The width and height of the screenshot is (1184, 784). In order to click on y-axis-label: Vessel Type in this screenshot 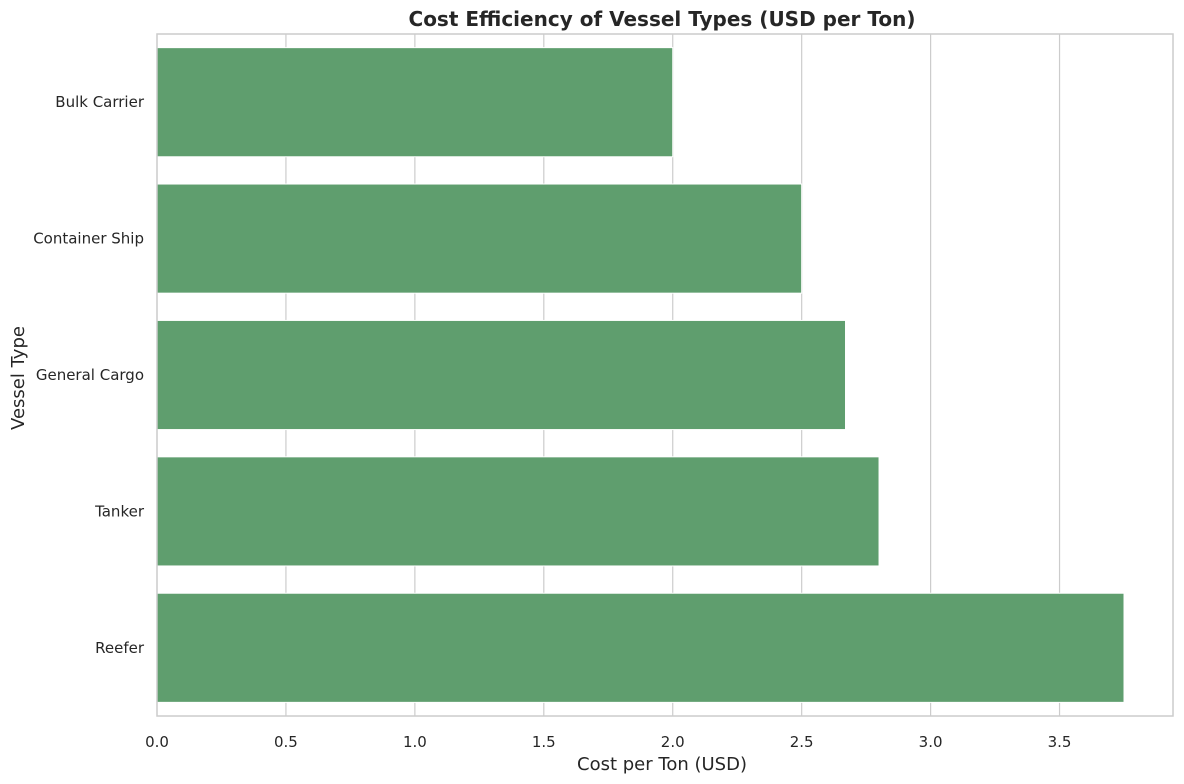, I will do `click(18, 378)`.